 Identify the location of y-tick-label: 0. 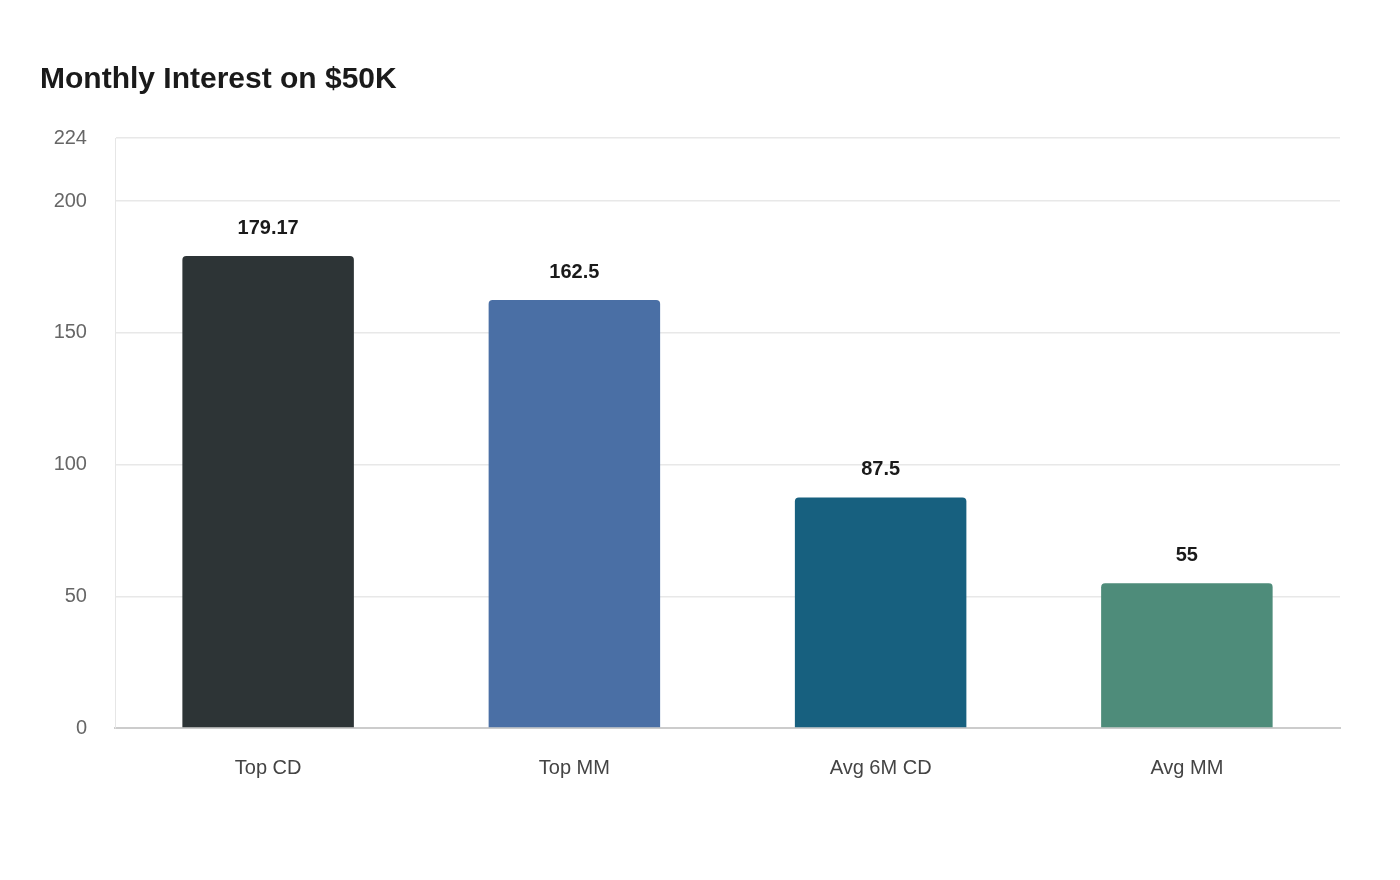
(81, 726).